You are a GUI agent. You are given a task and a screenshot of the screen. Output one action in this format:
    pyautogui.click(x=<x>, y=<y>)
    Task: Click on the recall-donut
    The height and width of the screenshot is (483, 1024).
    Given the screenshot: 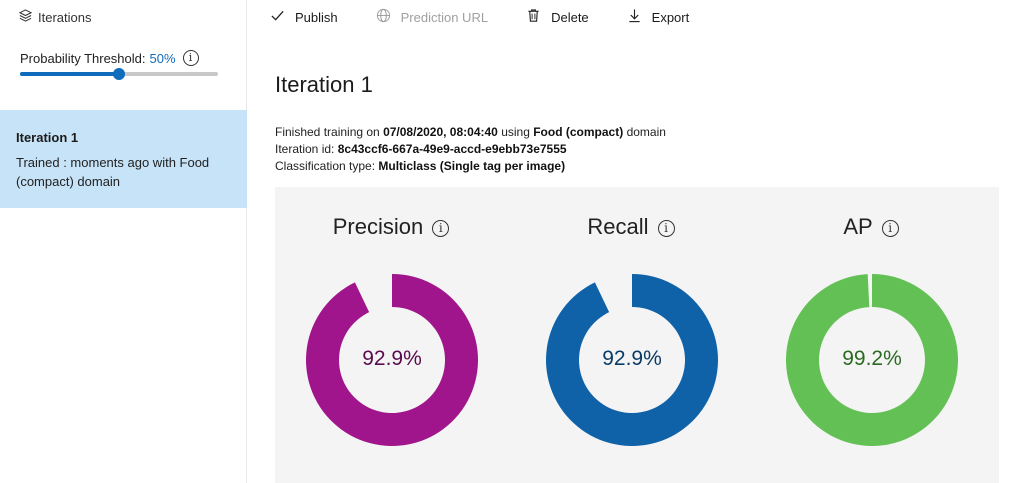 What is the action you would take?
    pyautogui.click(x=632, y=360)
    